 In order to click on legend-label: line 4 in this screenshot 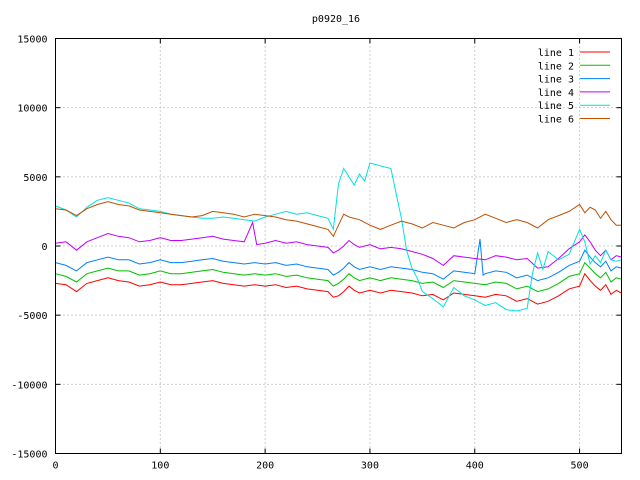, I will do `click(556, 93)`.